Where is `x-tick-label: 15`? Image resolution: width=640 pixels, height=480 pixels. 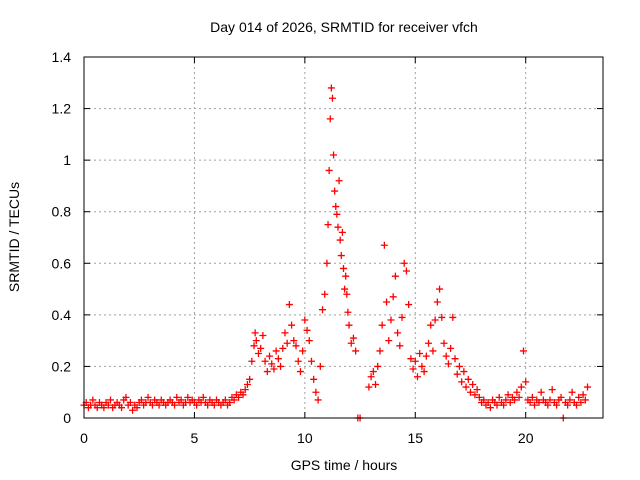
x-tick-label: 15 is located at coordinates (415, 438).